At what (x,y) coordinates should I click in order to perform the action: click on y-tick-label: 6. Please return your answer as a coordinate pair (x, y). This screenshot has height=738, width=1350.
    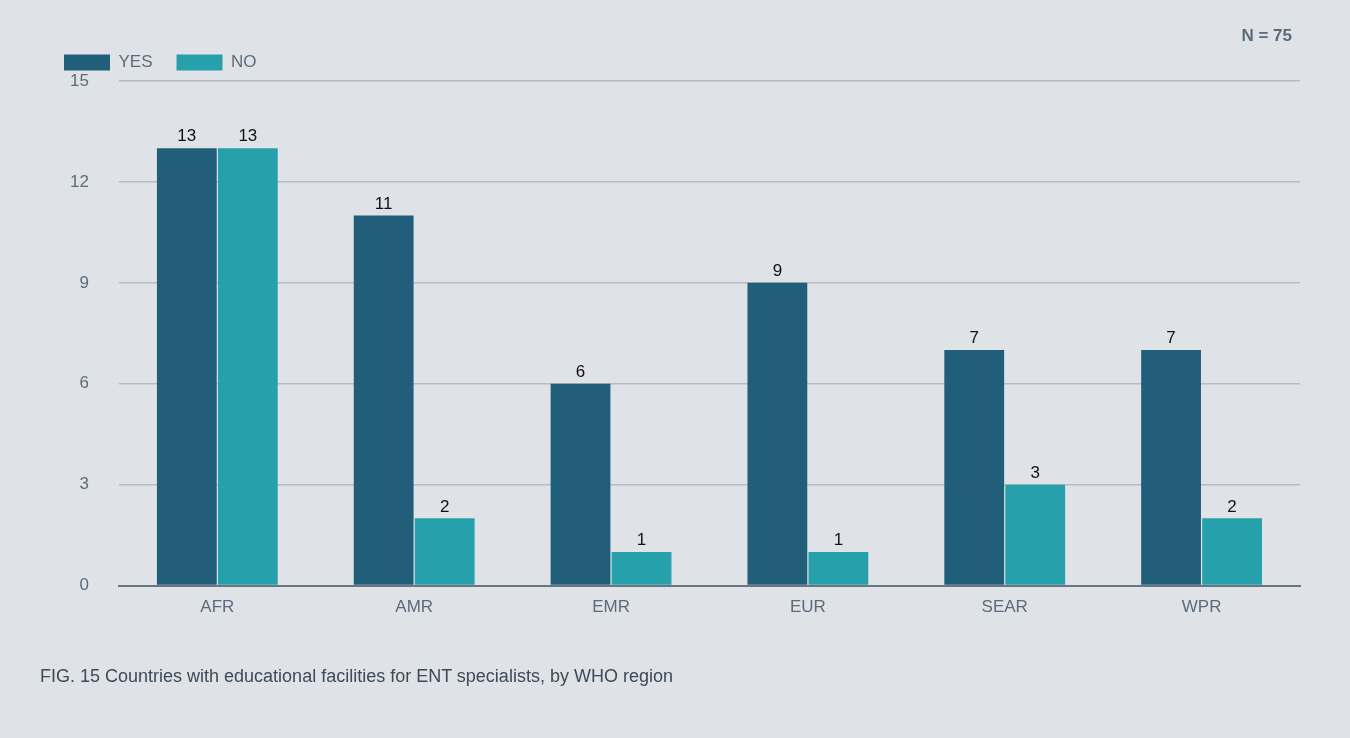
    Looking at the image, I should click on (84, 383).